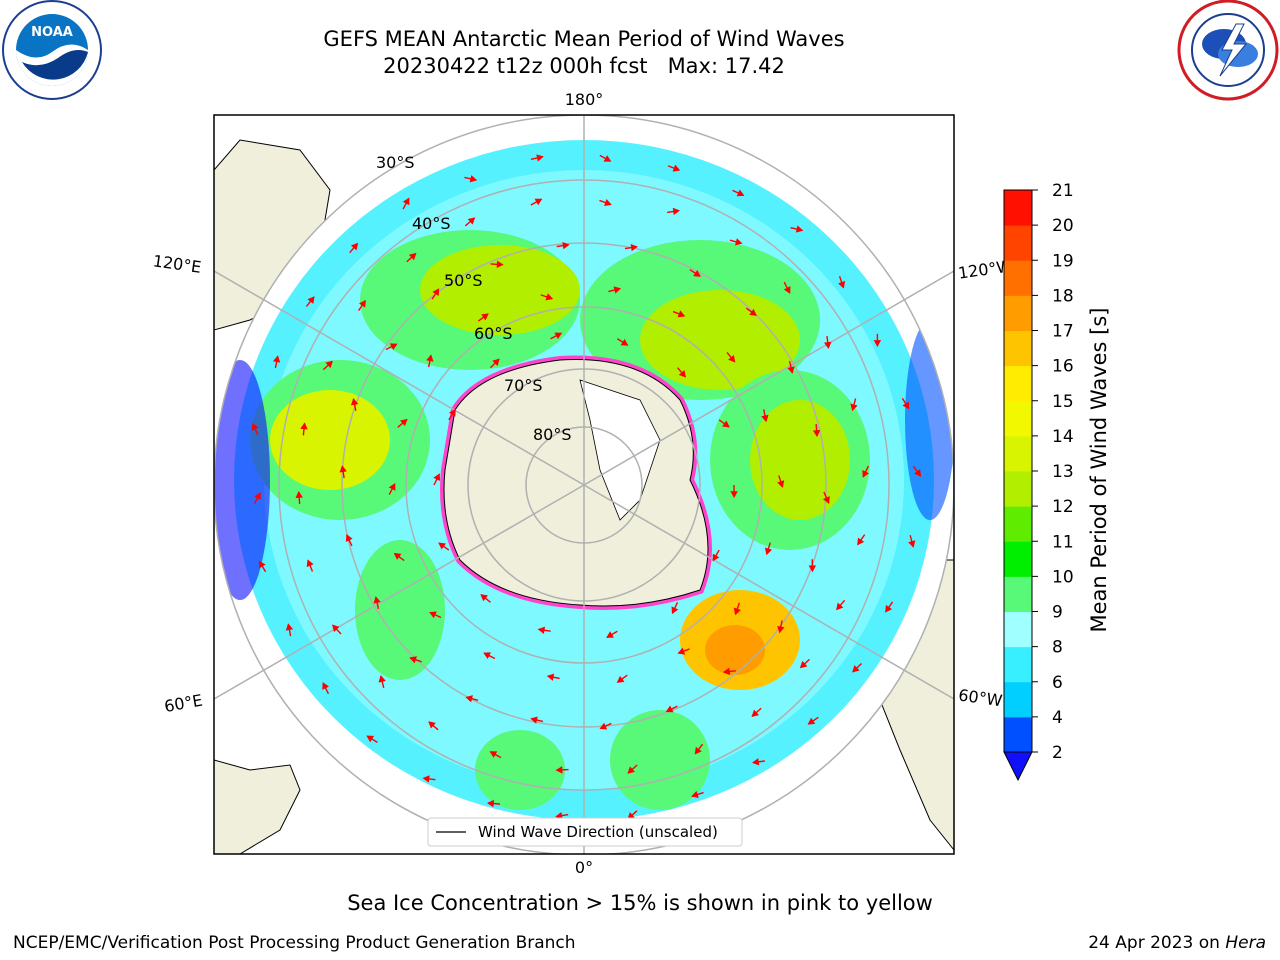 This screenshot has width=1280, height=960. What do you see at coordinates (576, 483) in the screenshot?
I see `antarctica-land` at bounding box center [576, 483].